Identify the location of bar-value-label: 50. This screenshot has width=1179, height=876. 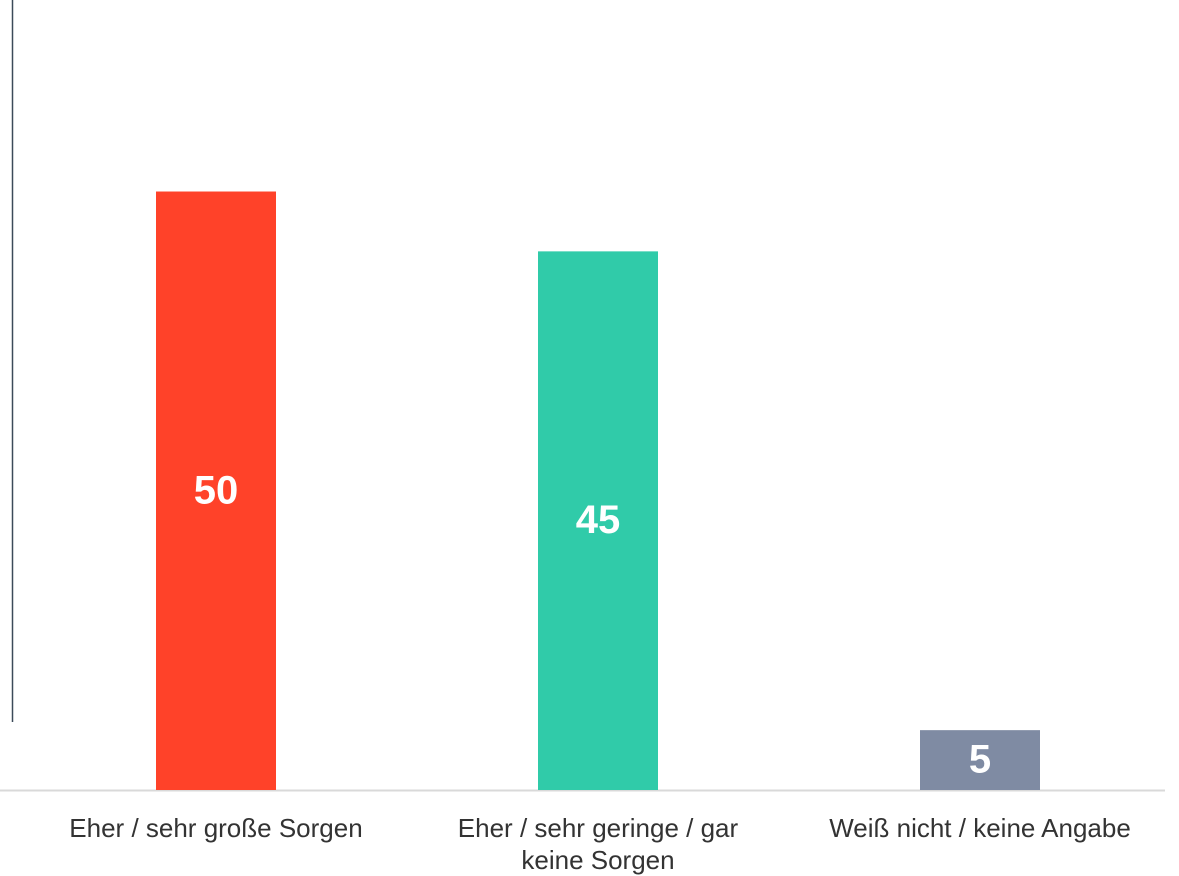
(216, 490).